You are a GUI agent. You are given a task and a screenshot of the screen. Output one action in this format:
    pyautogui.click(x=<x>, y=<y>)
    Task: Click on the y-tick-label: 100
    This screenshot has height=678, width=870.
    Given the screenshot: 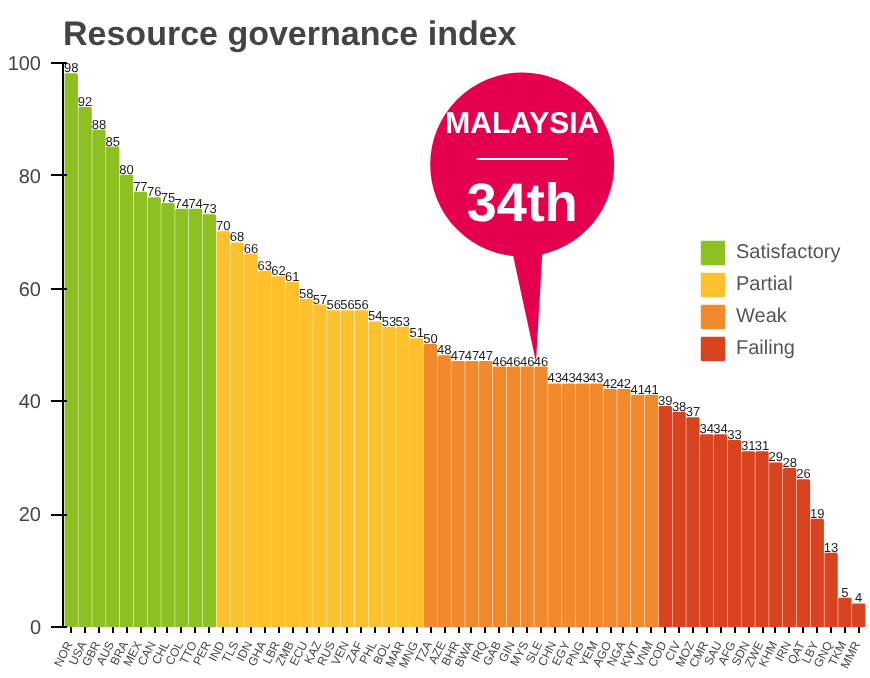 What is the action you would take?
    pyautogui.click(x=24, y=65)
    